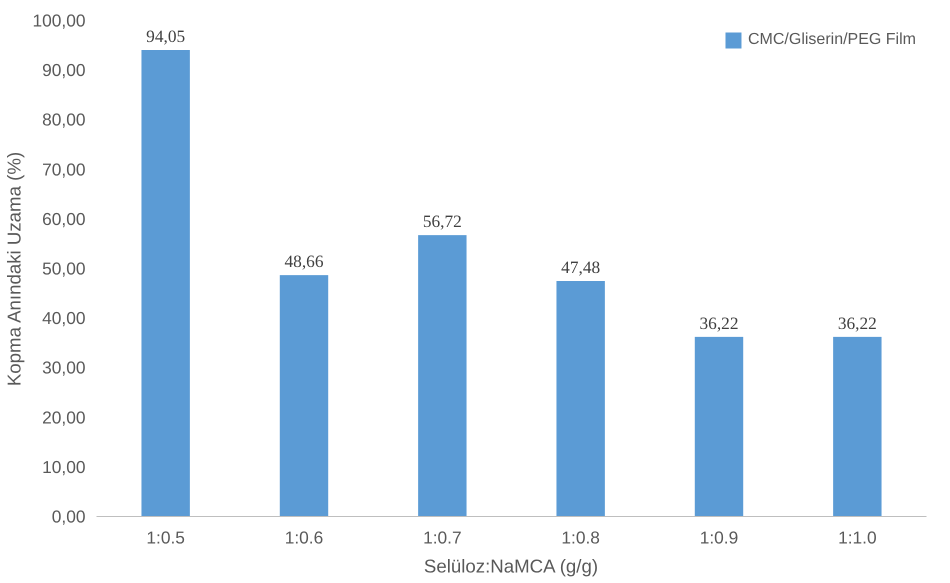  Describe the element at coordinates (64, 120) in the screenshot. I see `y-tick-label: 80,00` at that location.